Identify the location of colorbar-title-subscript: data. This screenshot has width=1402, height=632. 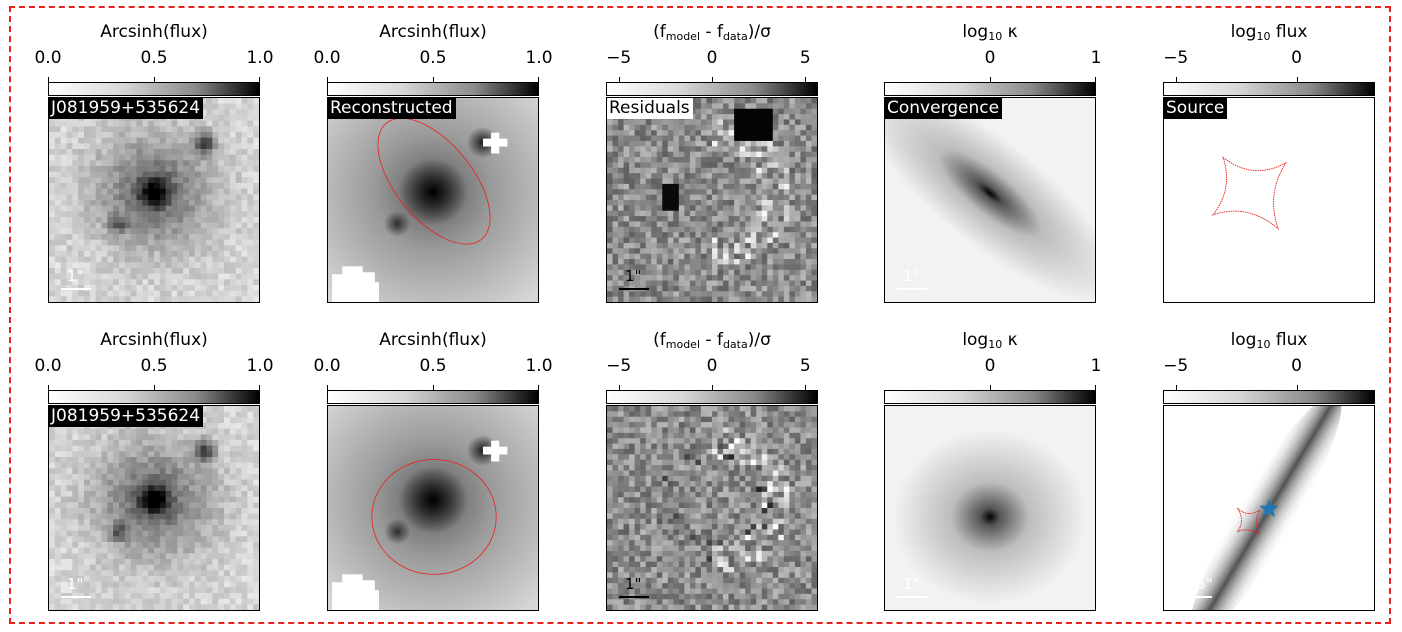
(735, 344).